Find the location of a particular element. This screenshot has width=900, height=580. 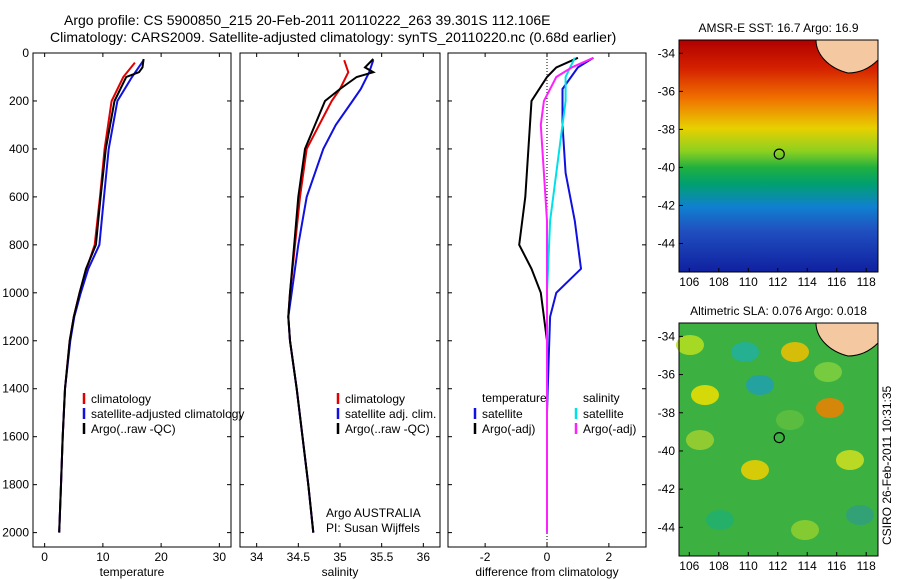

x-tick-label: 2 is located at coordinates (609, 557).